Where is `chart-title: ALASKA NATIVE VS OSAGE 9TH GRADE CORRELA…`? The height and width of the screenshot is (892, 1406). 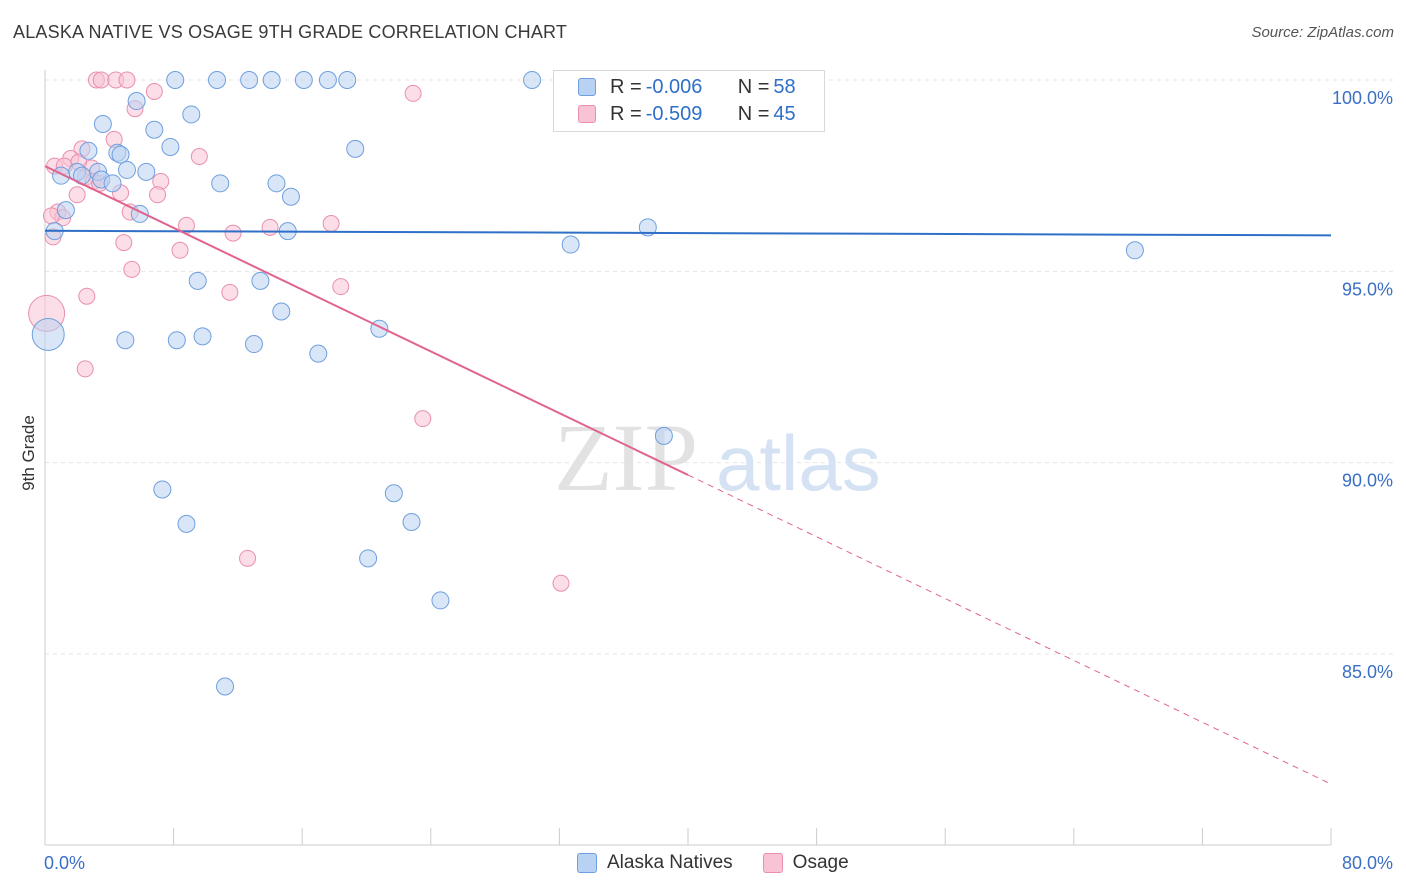 chart-title: ALASKA NATIVE VS OSAGE 9TH GRADE CORRELA… is located at coordinates (290, 32).